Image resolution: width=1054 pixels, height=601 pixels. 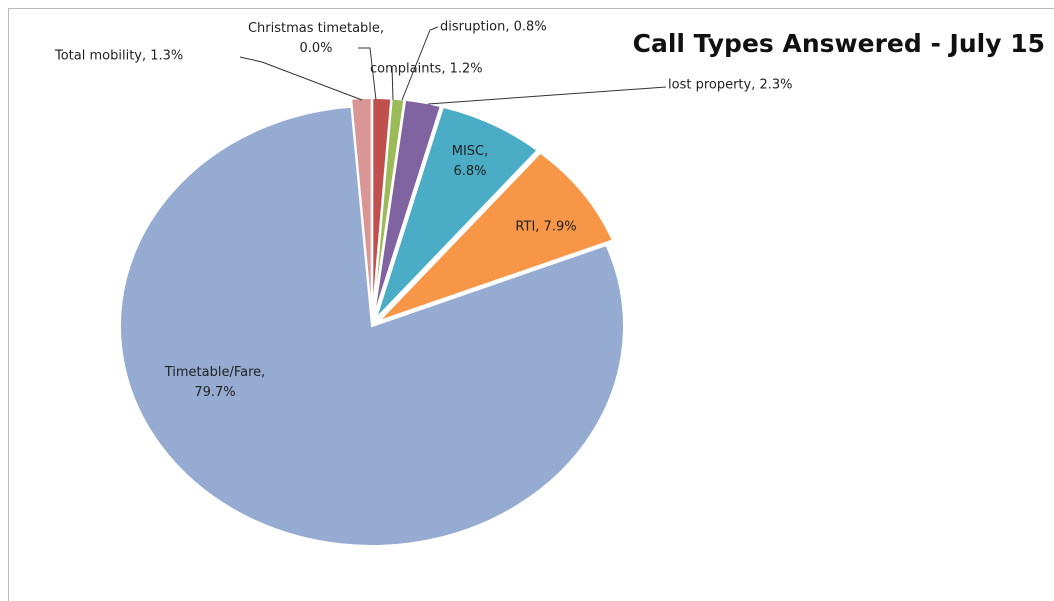 I want to click on data-label-line: MISC,, so click(x=470, y=151).